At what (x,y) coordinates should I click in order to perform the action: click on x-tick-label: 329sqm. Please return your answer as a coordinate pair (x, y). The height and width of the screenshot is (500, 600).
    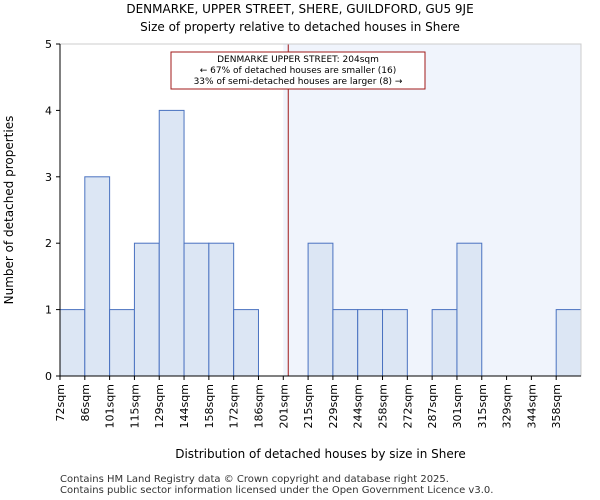
    Looking at the image, I should click on (507, 406).